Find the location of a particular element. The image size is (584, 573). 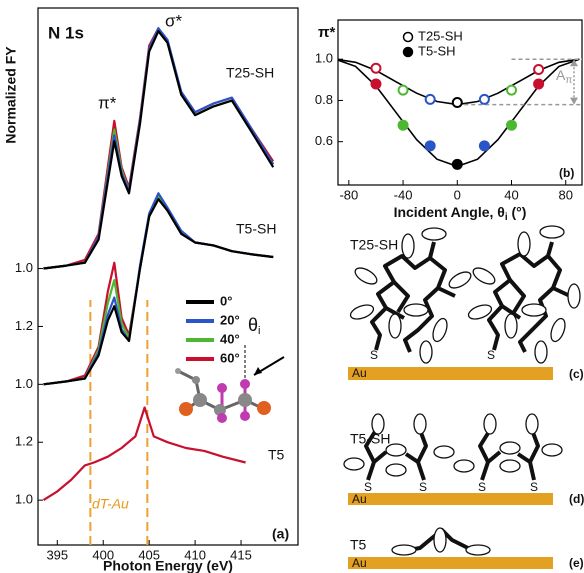

y-axis-label: Normalized FY is located at coordinates (11, 95).